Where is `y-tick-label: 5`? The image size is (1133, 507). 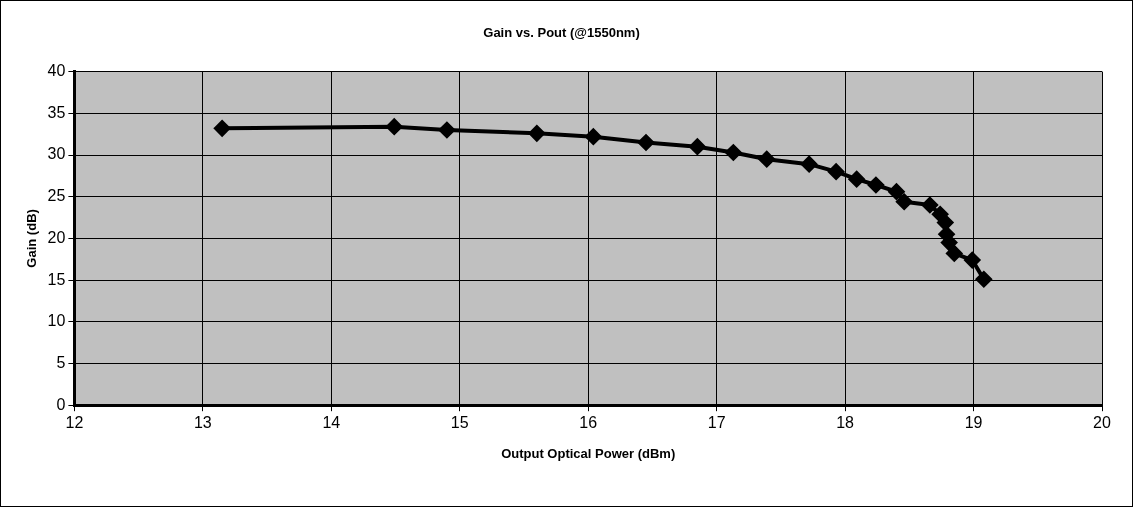
y-tick-label: 5 is located at coordinates (61, 362).